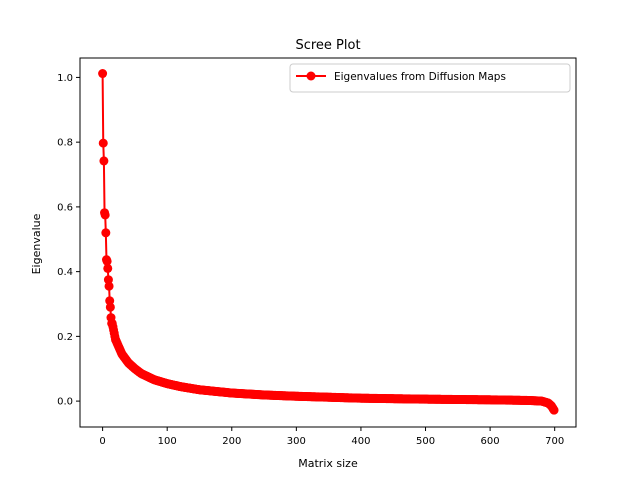 This screenshot has height=480, width=640. I want to click on legend: Eigenvalues from Diffusion Maps, so click(430, 78).